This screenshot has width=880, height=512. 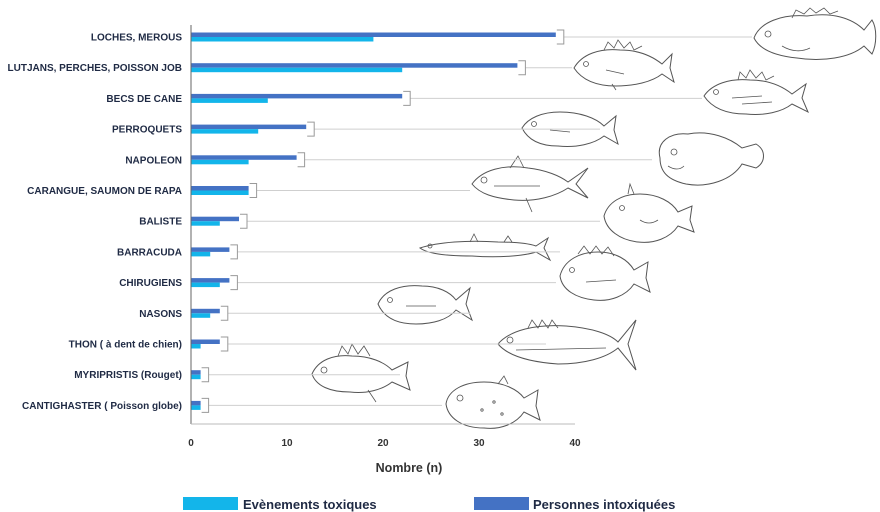 What do you see at coordinates (150, 283) in the screenshot?
I see `category-label: CHIRUGIENS` at bounding box center [150, 283].